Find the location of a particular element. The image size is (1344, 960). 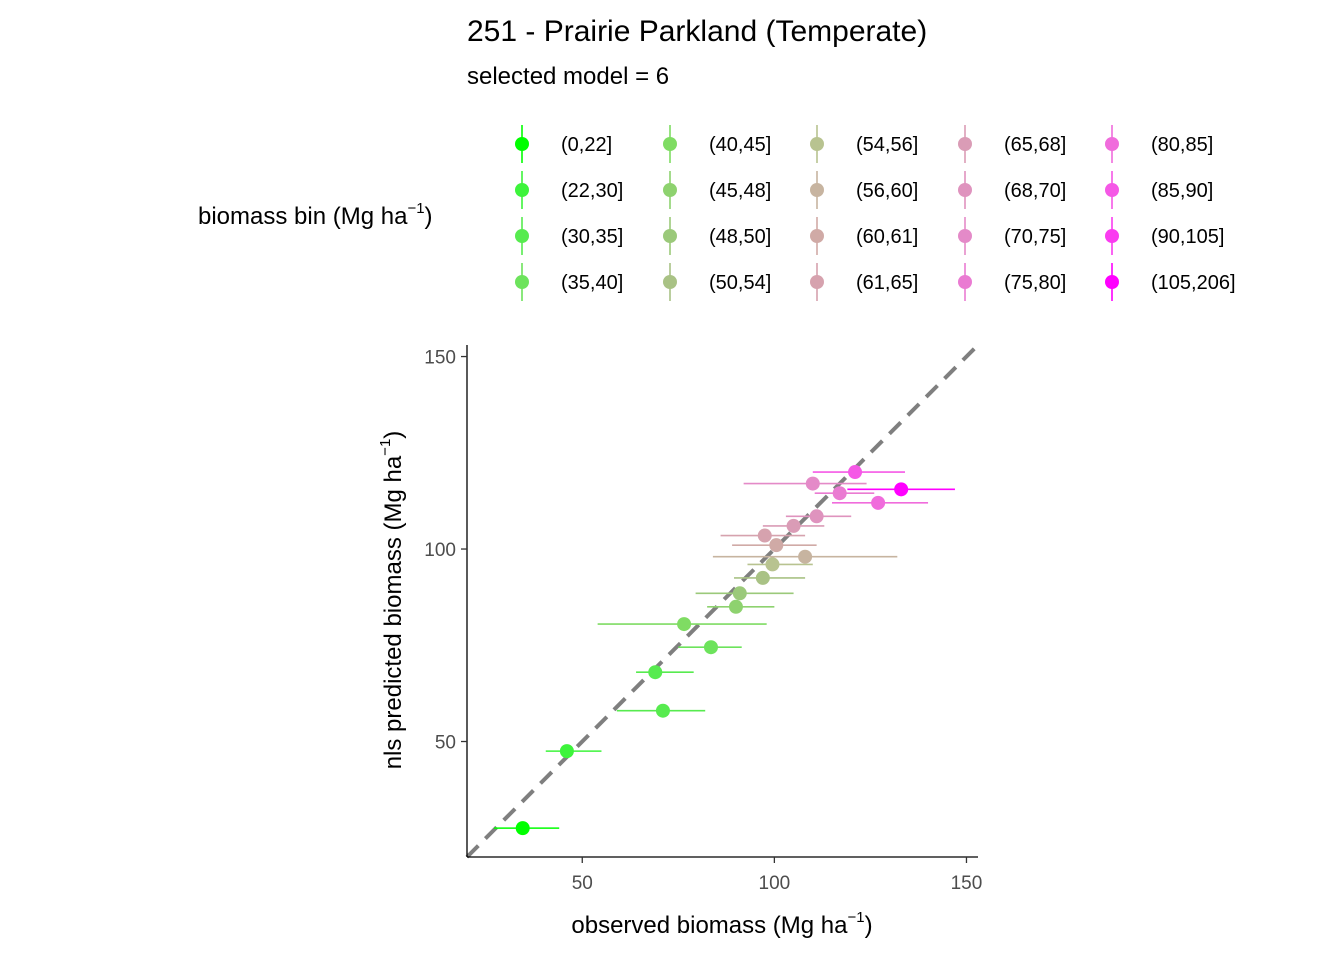

legend-title-text: biomass bin (Mg ha is located at coordinates (303, 216).